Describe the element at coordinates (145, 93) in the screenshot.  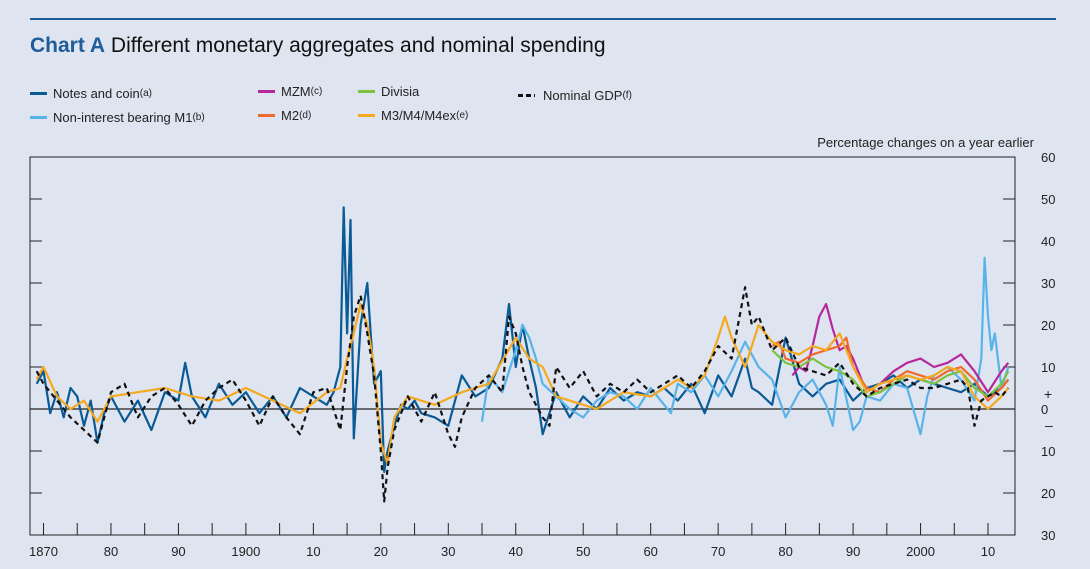
I see `legend-footnote: (a)` at that location.